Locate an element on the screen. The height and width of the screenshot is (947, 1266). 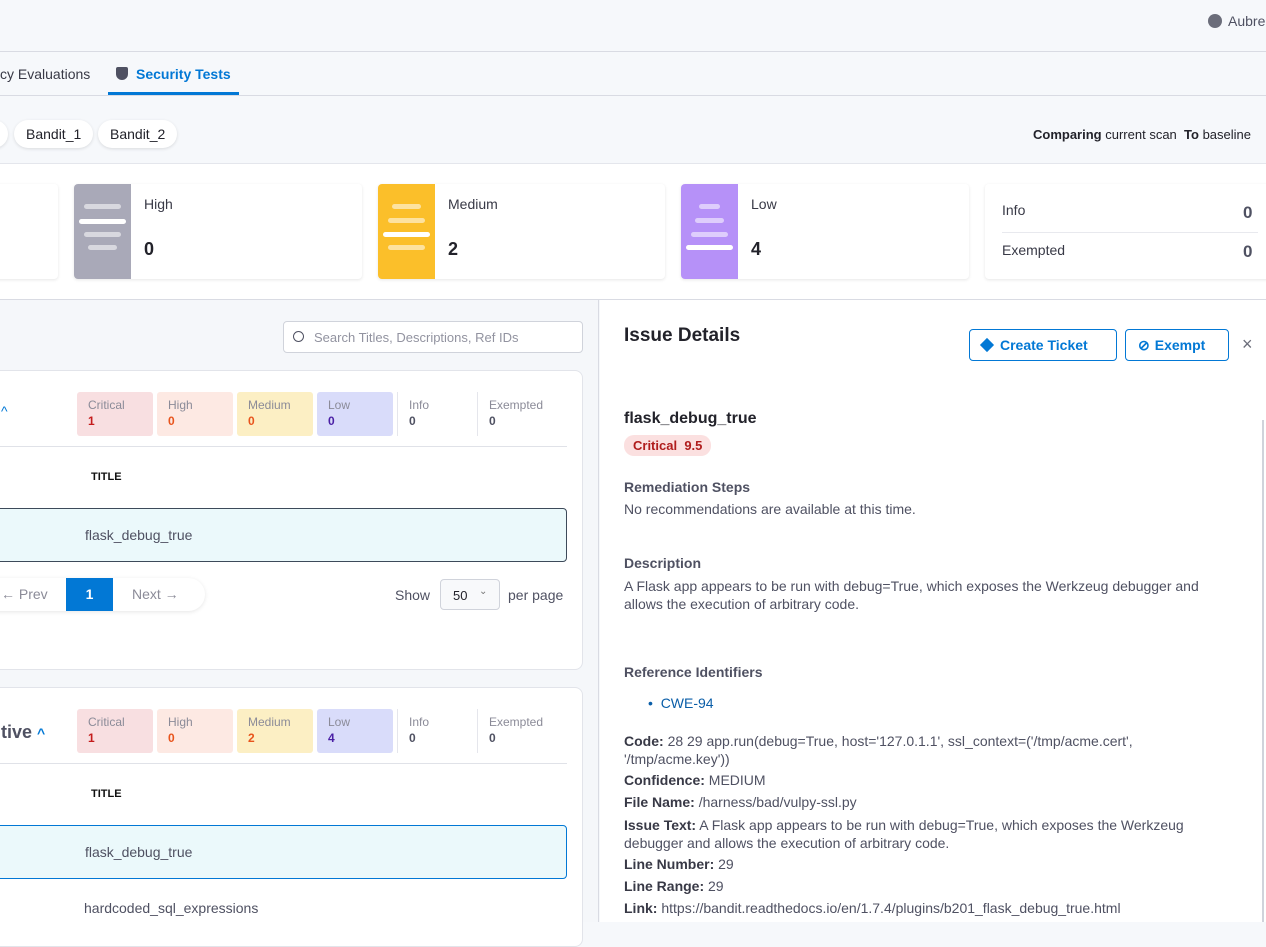
info-label: Info is located at coordinates (1014, 210).